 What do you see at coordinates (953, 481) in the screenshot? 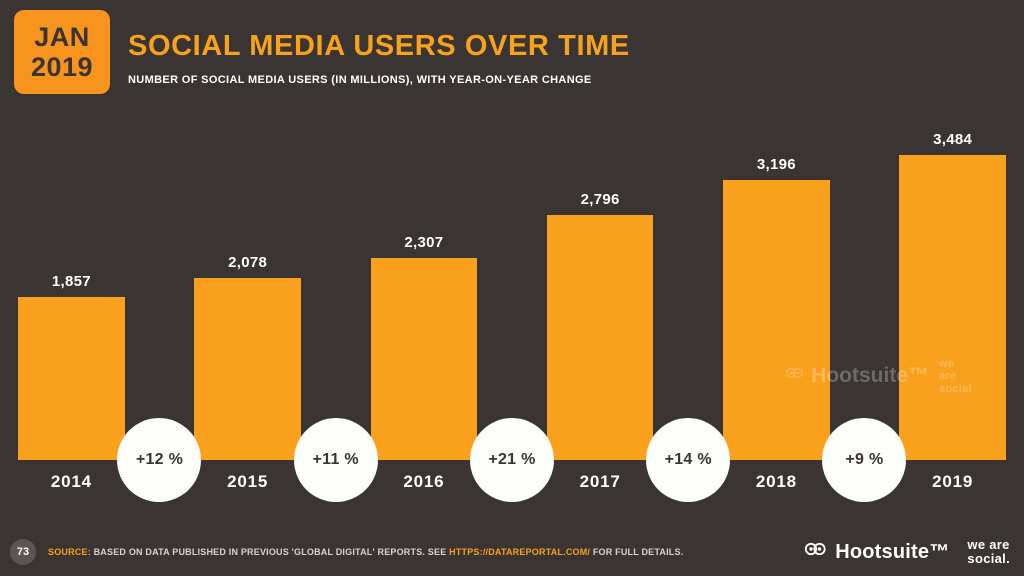
I see `x-axis-label: 2019` at bounding box center [953, 481].